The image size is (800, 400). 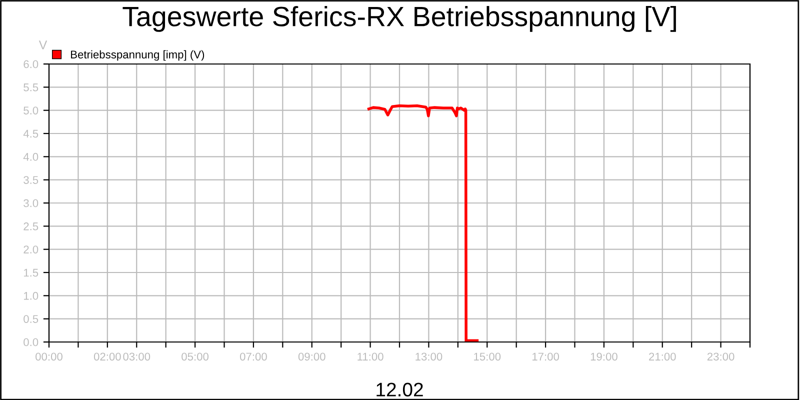 What do you see at coordinates (429, 356) in the screenshot?
I see `x-tick-label: 13:00` at bounding box center [429, 356].